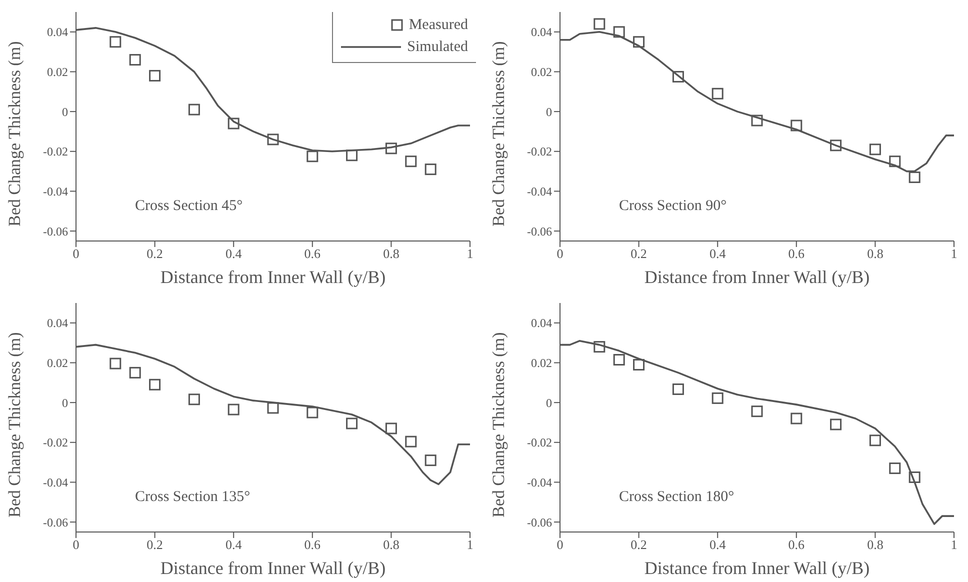 The height and width of the screenshot is (582, 968). What do you see at coordinates (192, 497) in the screenshot?
I see `annotation: Cross Section 135°` at bounding box center [192, 497].